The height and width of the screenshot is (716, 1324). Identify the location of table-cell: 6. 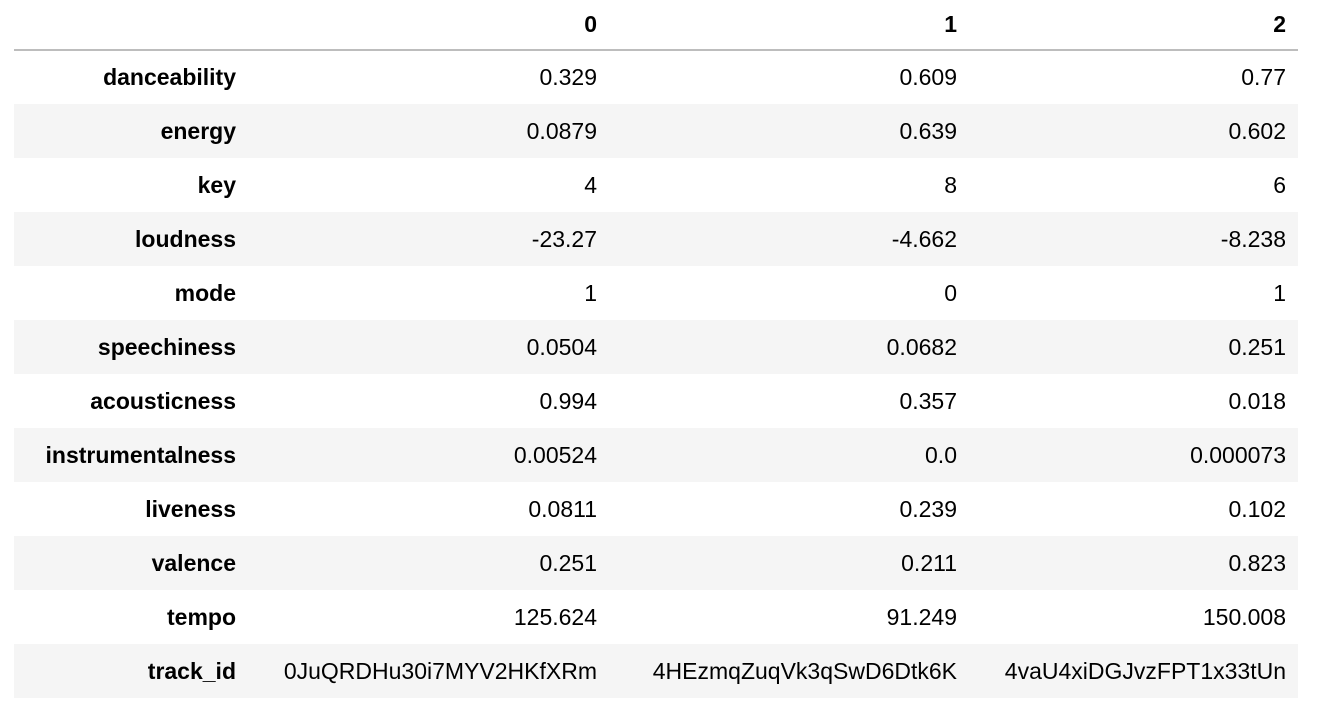
(1279, 184).